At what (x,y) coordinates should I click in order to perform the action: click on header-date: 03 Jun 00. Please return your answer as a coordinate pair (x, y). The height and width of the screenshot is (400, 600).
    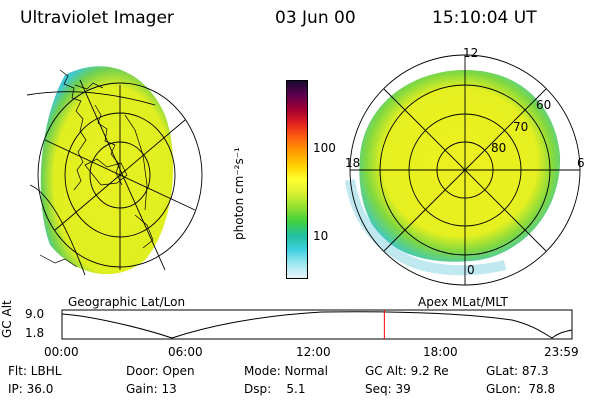
    Looking at the image, I should click on (315, 18).